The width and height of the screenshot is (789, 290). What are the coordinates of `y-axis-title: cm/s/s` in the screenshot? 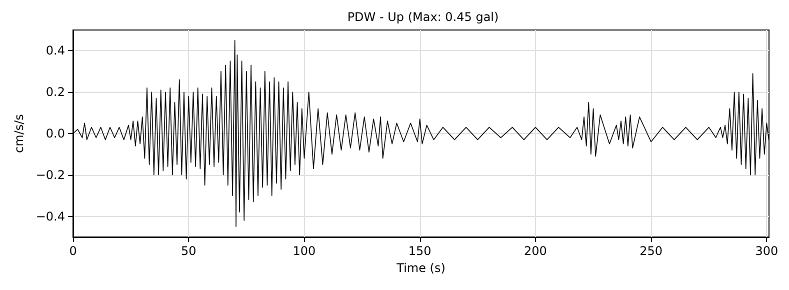 It's located at (19, 133).